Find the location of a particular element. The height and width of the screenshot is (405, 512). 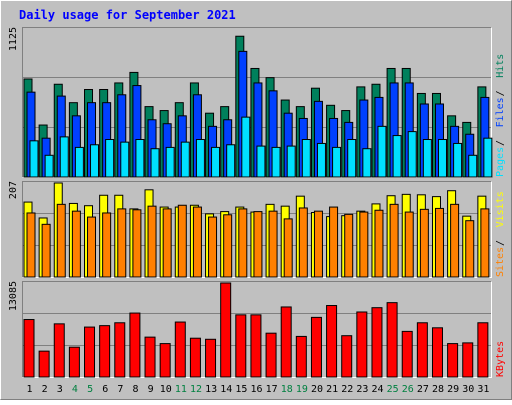

day-label-26: 26 is located at coordinates (408, 389).